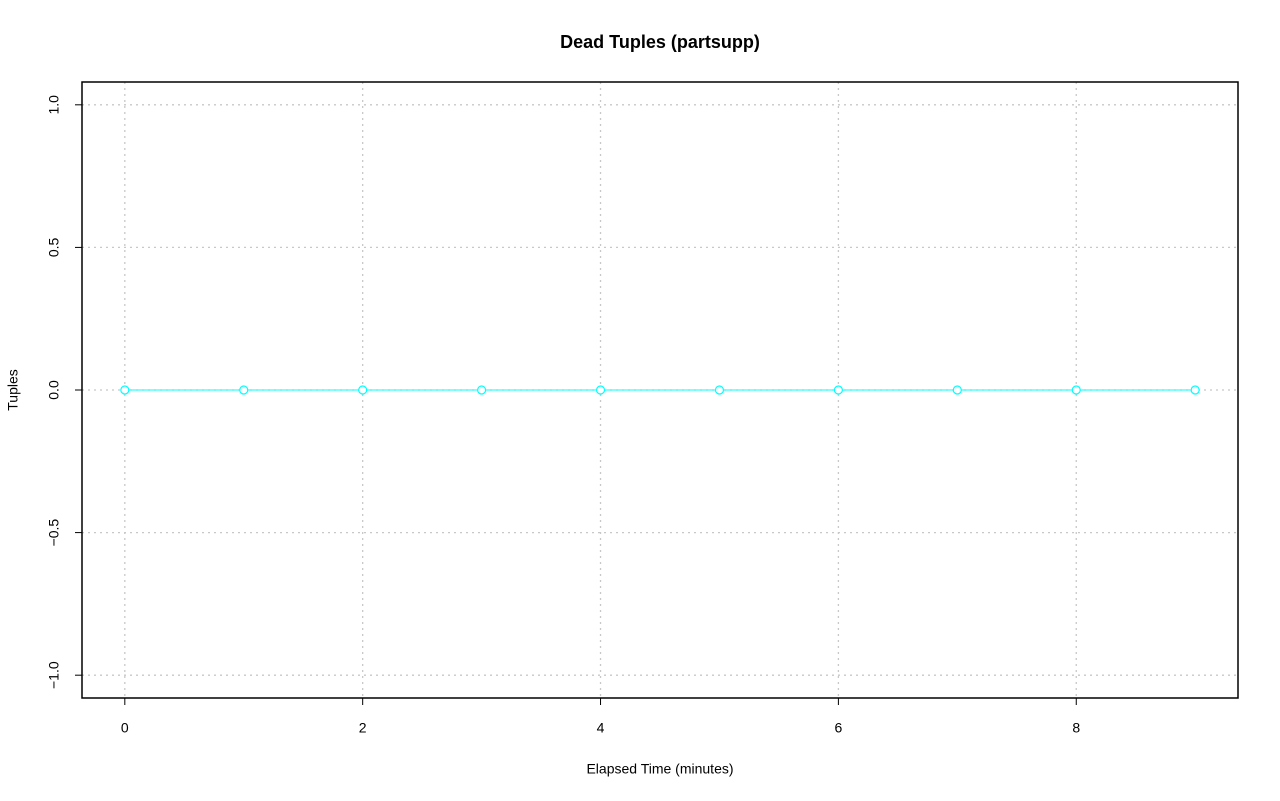 This screenshot has width=1280, height=801. What do you see at coordinates (659, 769) in the screenshot?
I see `x-axis-title: Elapsed Time (minutes)` at bounding box center [659, 769].